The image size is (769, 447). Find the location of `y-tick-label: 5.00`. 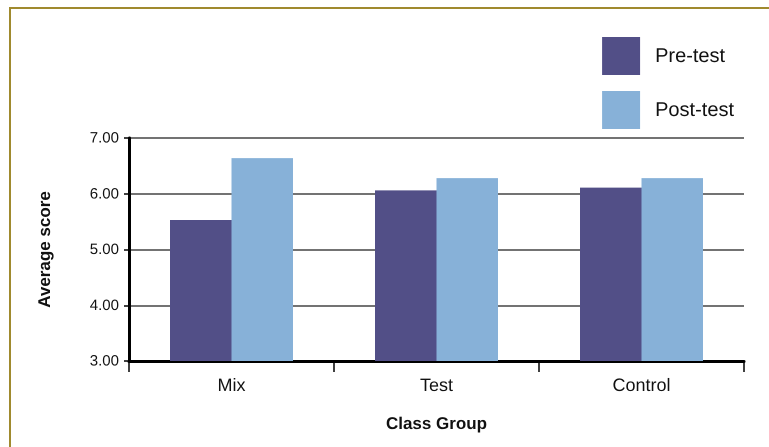

y-tick-label: 5.00 is located at coordinates (104, 249).